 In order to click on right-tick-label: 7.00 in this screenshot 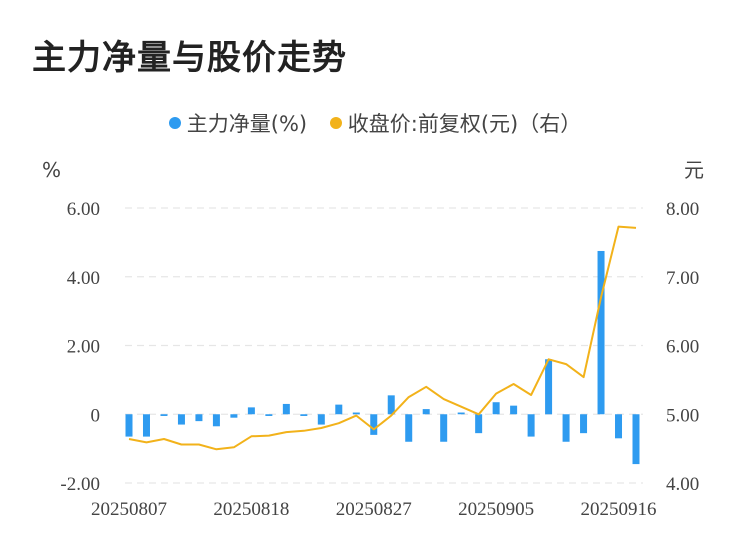, I will do `click(682, 278)`.